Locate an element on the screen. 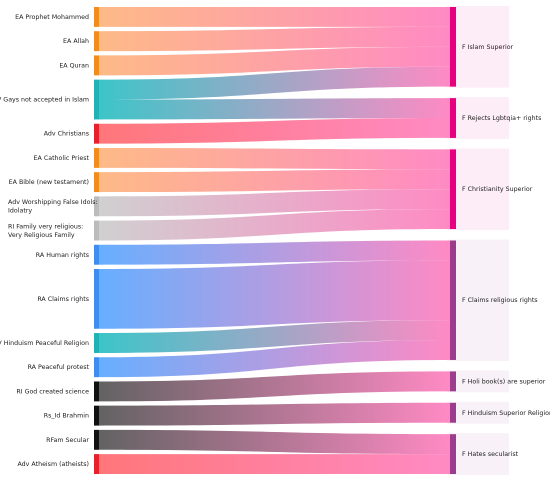 This screenshot has height=479, width=550. link-ea-catholic-priest-to-f-christianity-superior is located at coordinates (274, 158).